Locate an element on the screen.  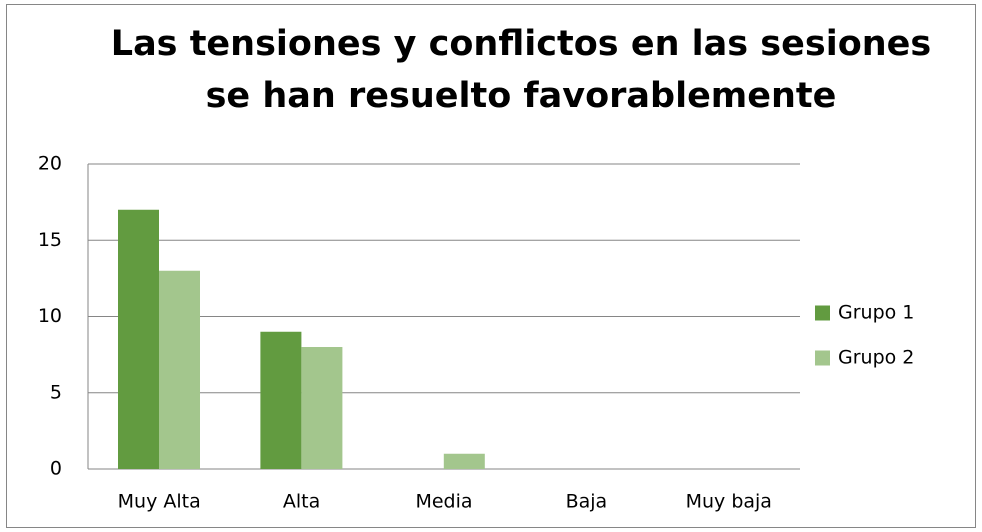
x-tick-label: Muy baja is located at coordinates (729, 502).